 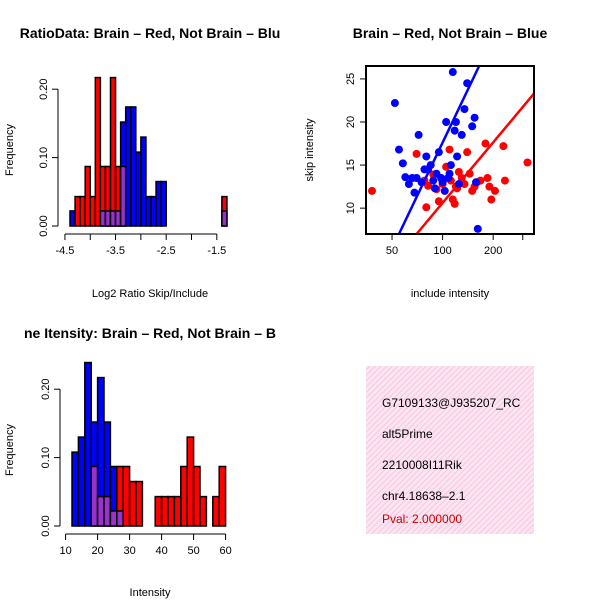 What do you see at coordinates (46, 457) in the screenshot?
I see `intensity-hist-y-tick-label: 0.10` at bounding box center [46, 457].